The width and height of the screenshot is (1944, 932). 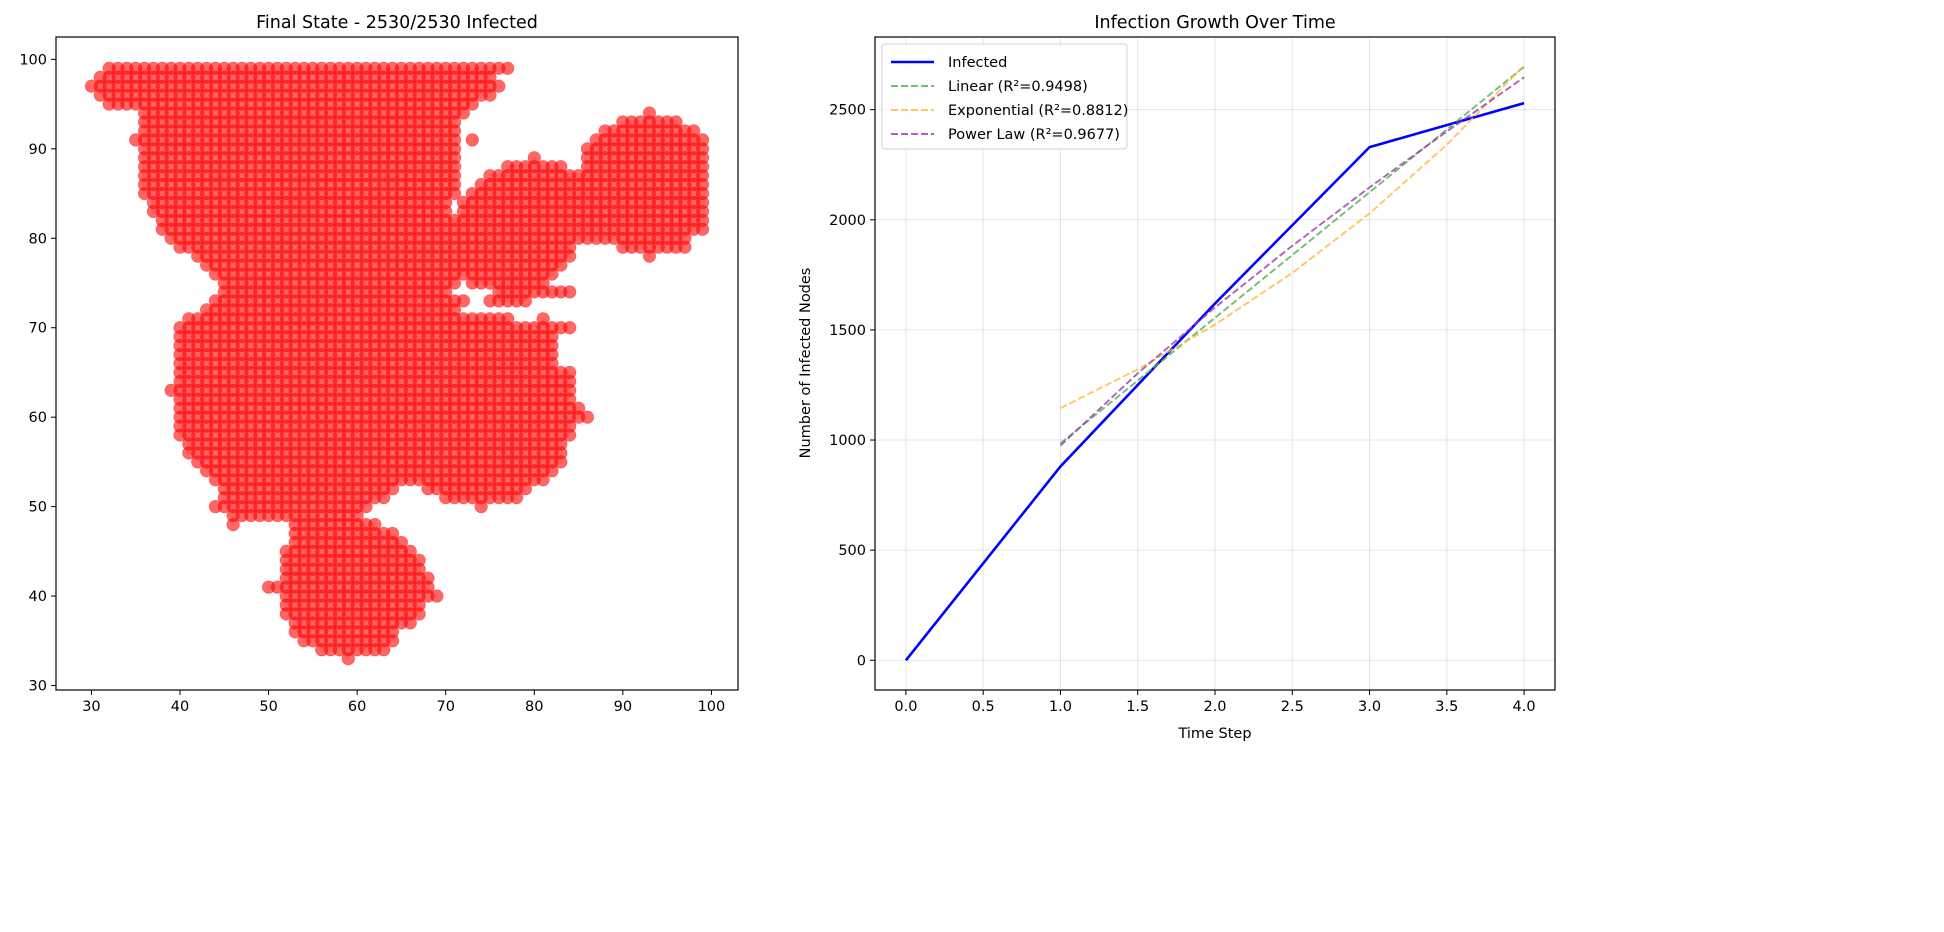 What do you see at coordinates (38, 239) in the screenshot?
I see `y-tick-label: 80` at bounding box center [38, 239].